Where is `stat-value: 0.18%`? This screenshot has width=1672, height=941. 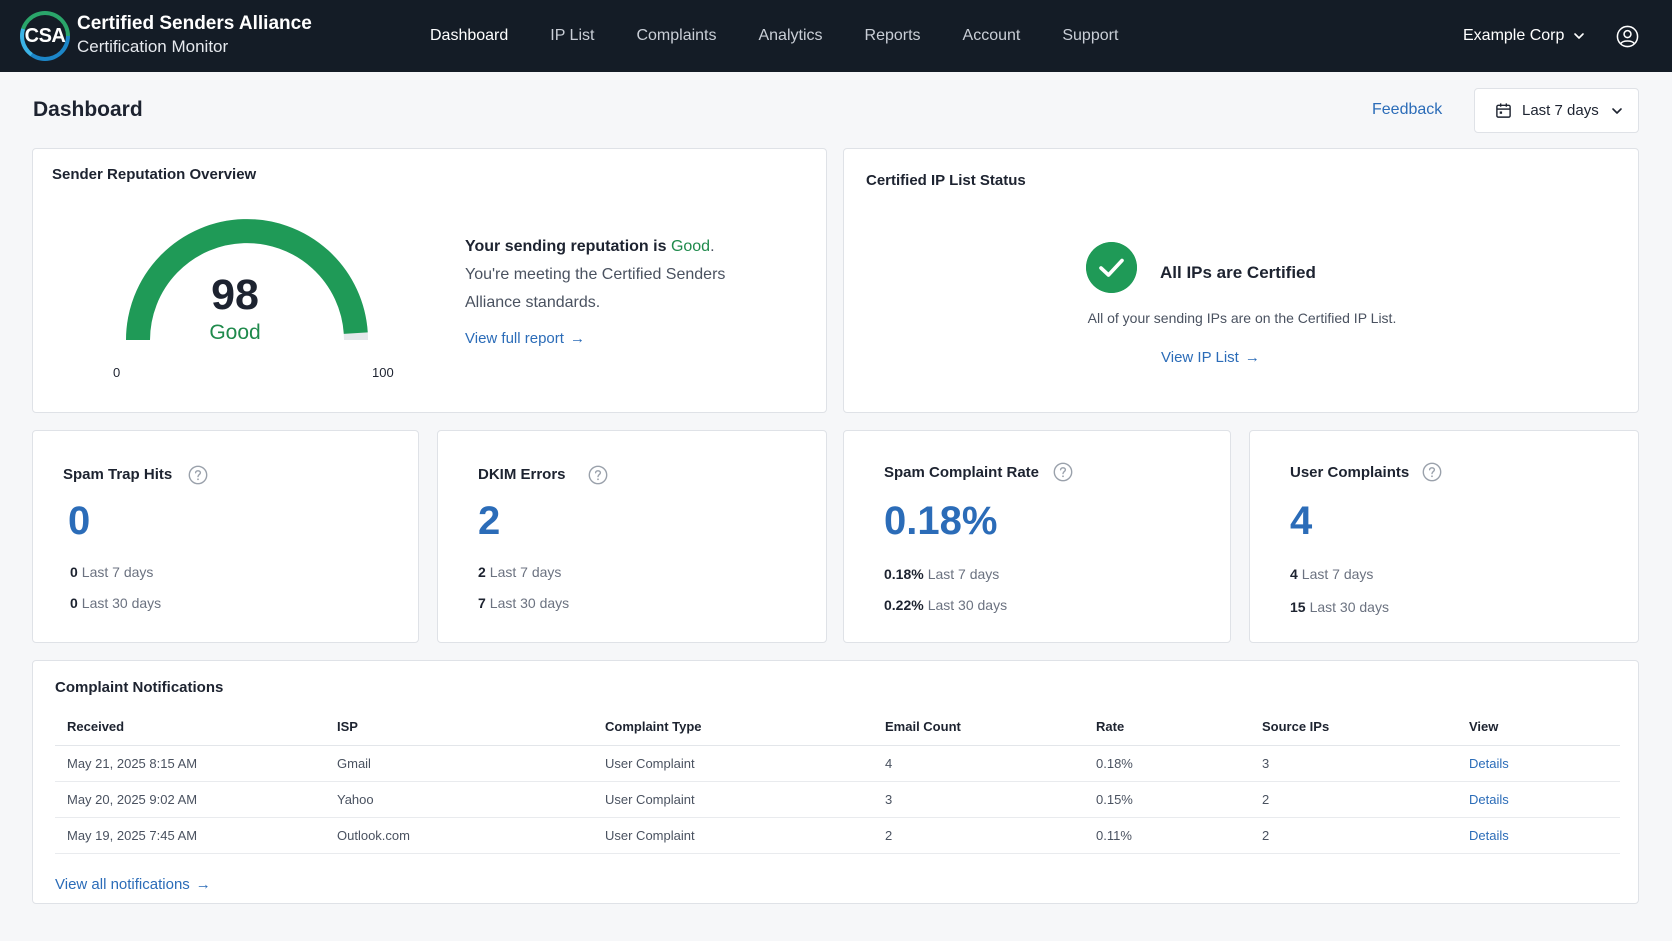 stat-value: 0.18% is located at coordinates (941, 521).